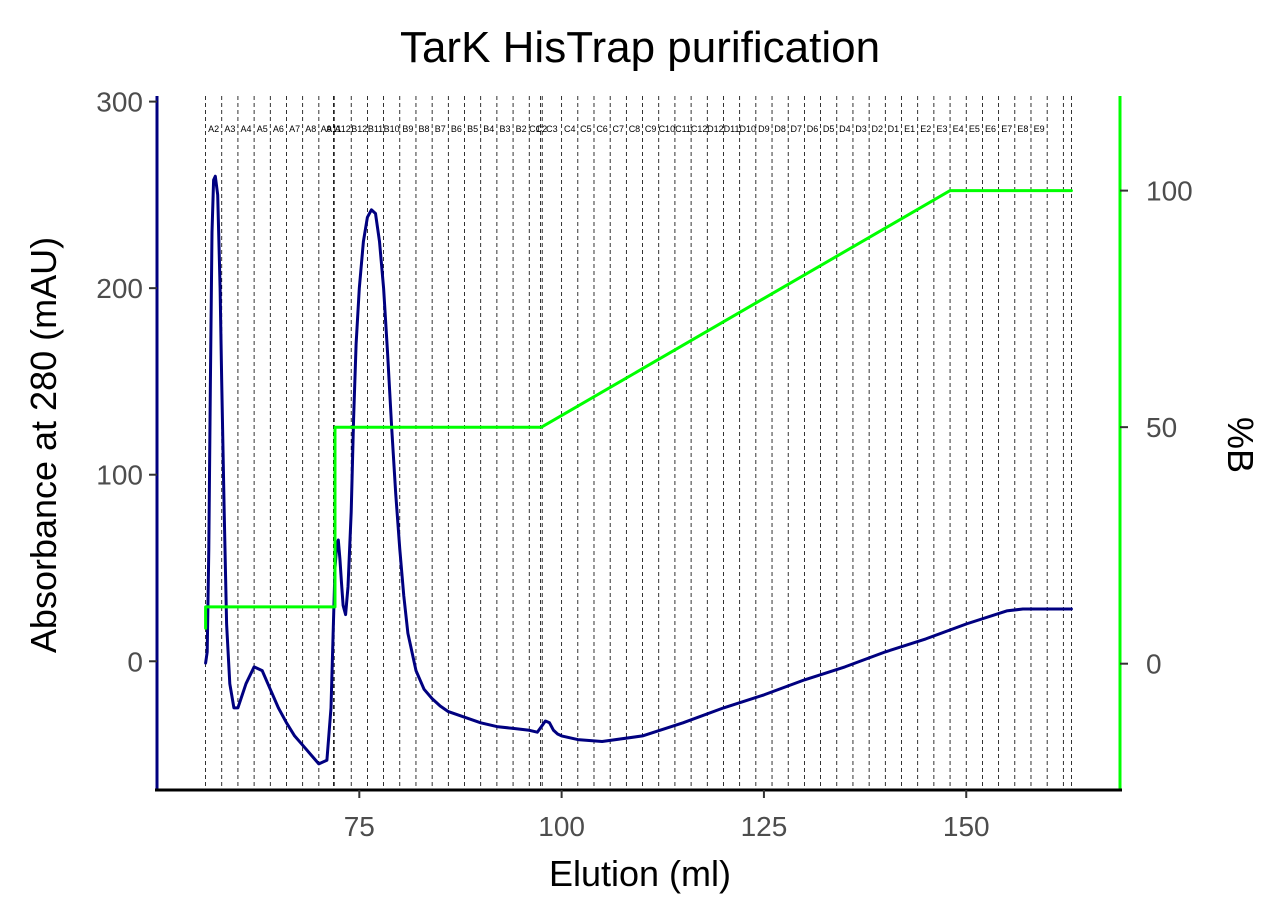  What do you see at coordinates (732, 129) in the screenshot?
I see `fraction-label-D11: D11` at bounding box center [732, 129].